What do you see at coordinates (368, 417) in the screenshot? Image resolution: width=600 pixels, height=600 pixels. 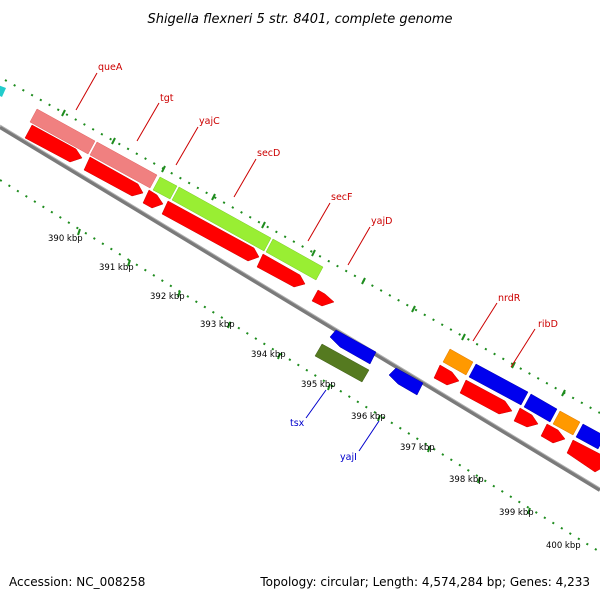 I see `tick-label: 396 kbp` at bounding box center [368, 417].